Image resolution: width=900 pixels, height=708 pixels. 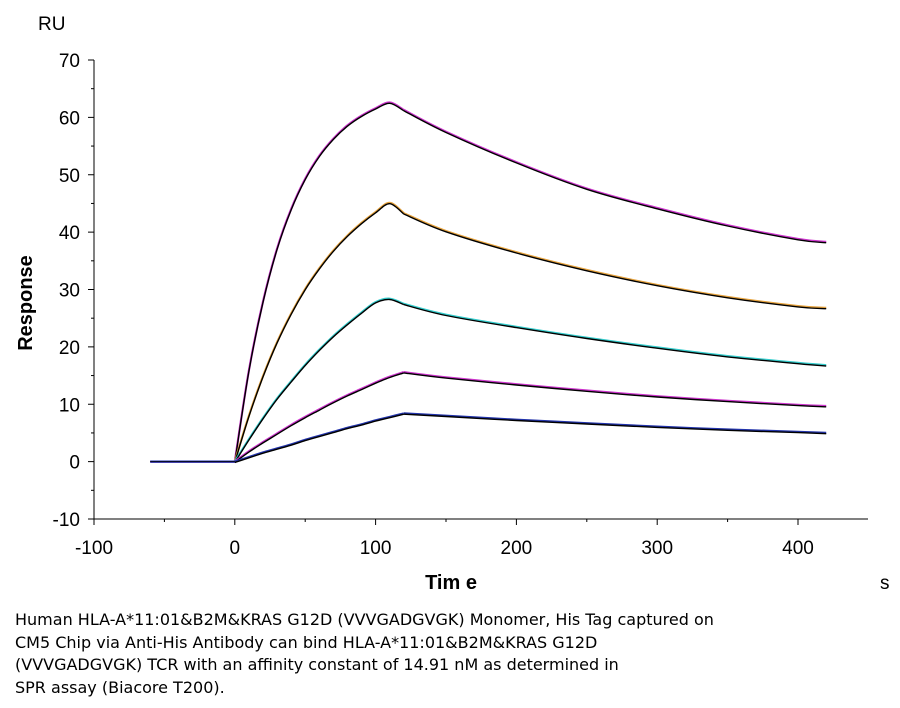 What do you see at coordinates (69, 61) in the screenshot?
I see `y-tick-label: 70` at bounding box center [69, 61].